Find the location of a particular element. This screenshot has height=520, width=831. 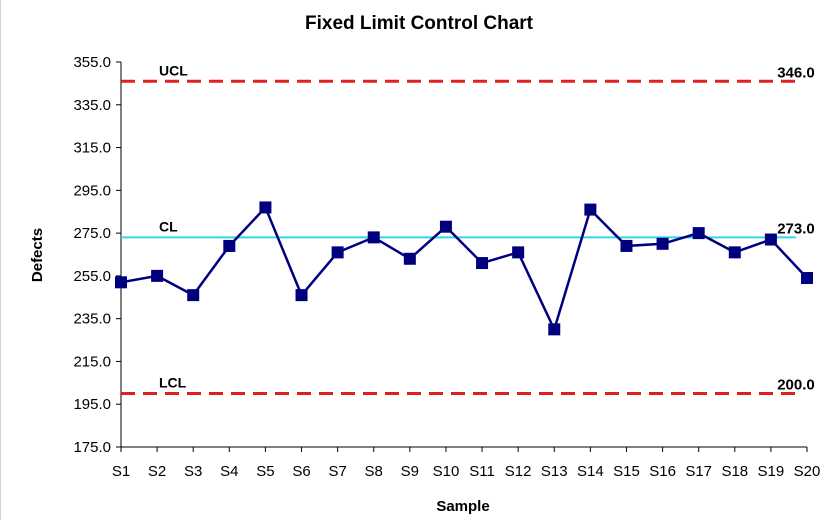

x-tick-label: S12 is located at coordinates (518, 471).